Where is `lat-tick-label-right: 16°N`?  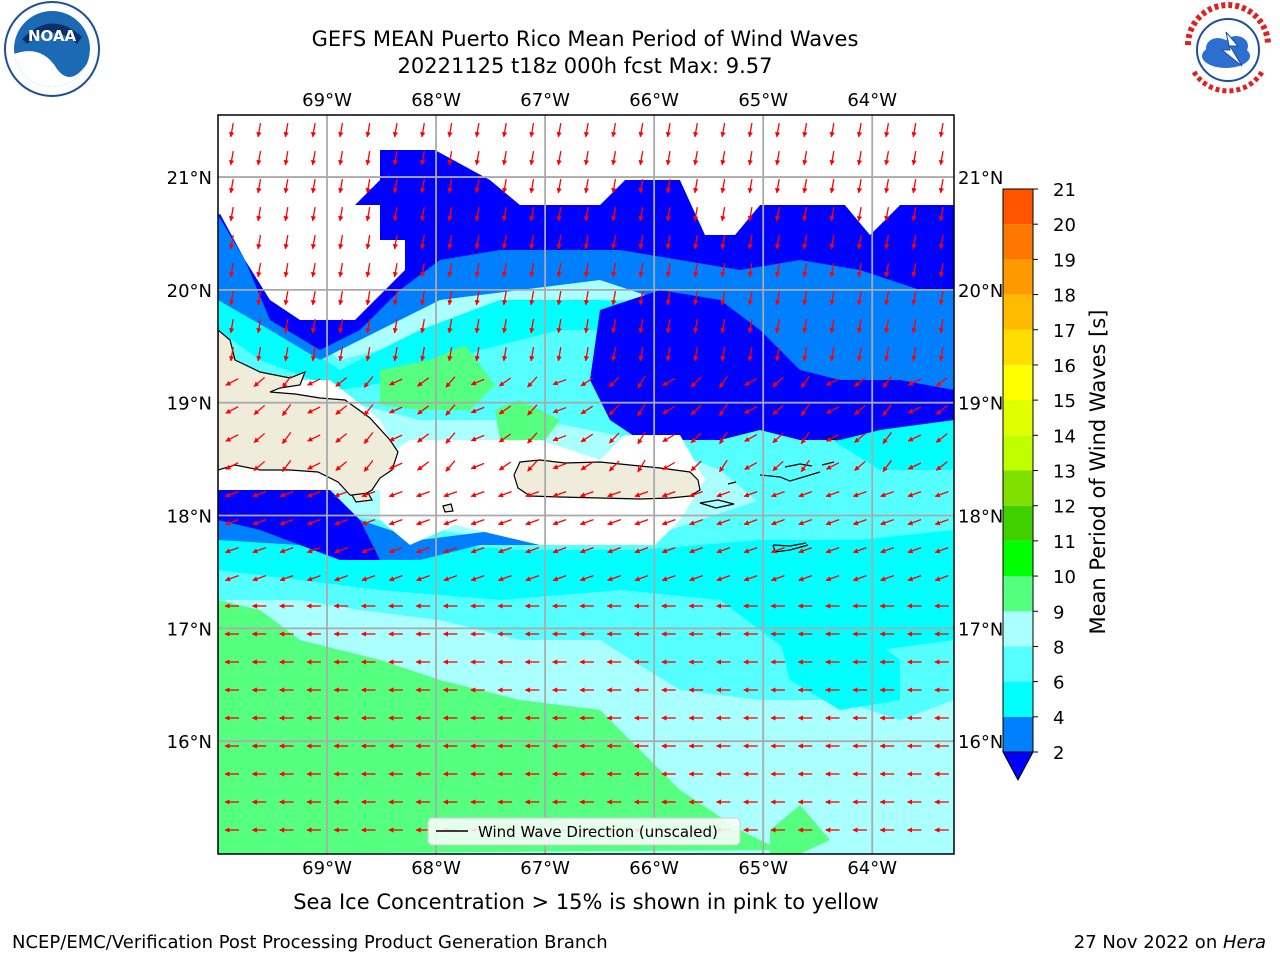
lat-tick-label-right: 16°N is located at coordinates (980, 742).